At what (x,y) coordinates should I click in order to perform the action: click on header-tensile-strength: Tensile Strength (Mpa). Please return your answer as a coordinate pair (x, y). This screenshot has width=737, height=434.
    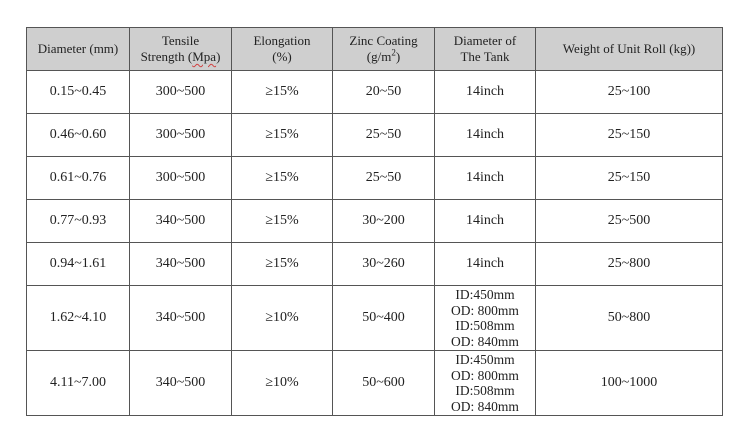
    Looking at the image, I should click on (180, 49).